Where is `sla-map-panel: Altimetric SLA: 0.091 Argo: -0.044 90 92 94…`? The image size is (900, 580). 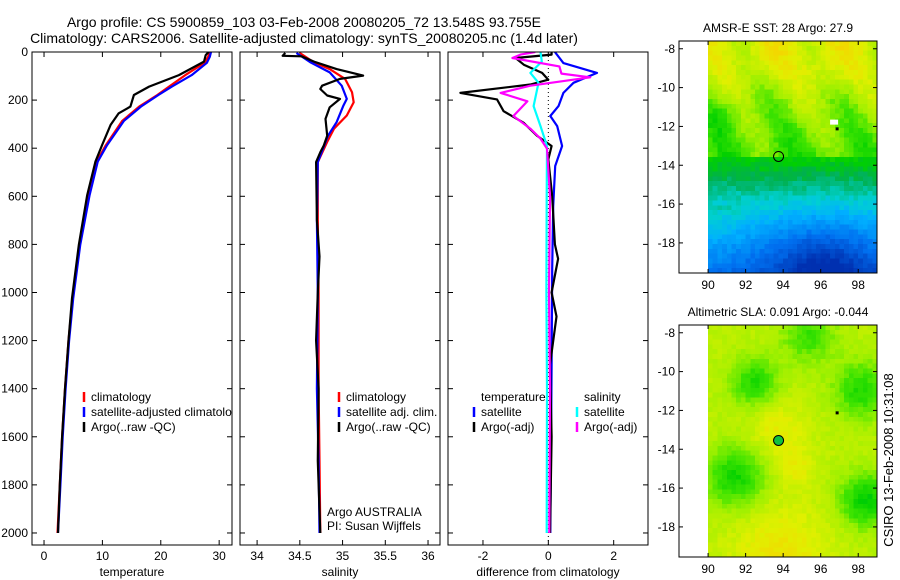
sla-map-panel: Altimetric SLA: 0.091 Argo: -0.044 90 92 94… is located at coordinates (768, 440).